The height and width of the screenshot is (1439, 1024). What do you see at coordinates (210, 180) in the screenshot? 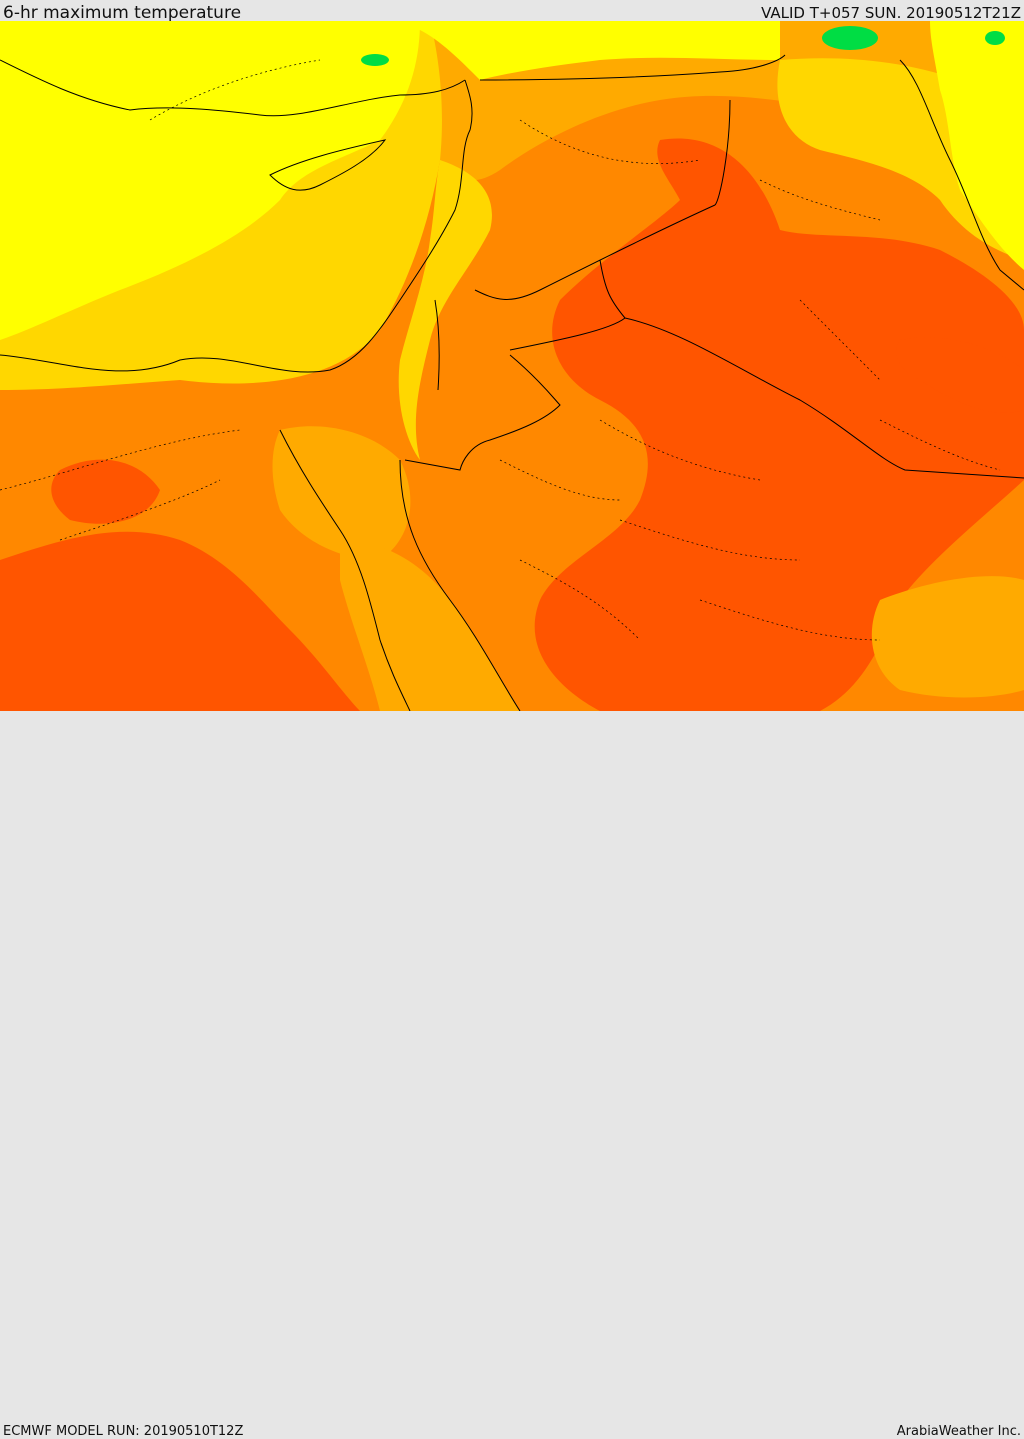
I see `temperature-zone-yellow-sea` at bounding box center [210, 180].